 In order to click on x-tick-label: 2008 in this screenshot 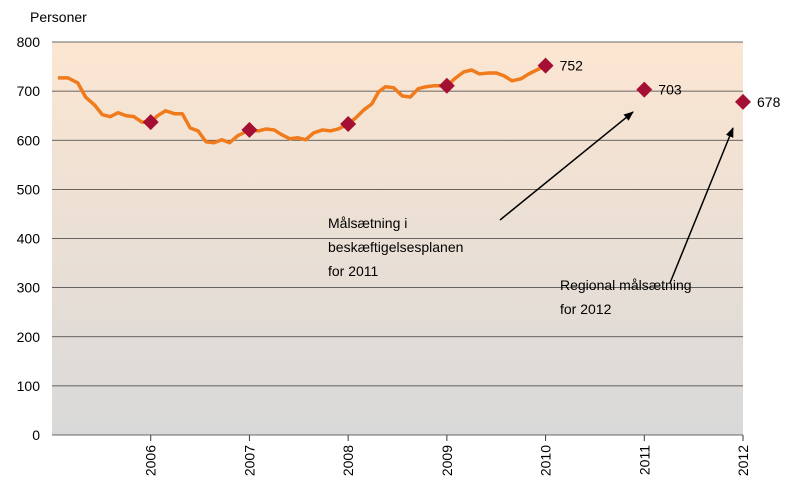, I will do `click(348, 460)`.